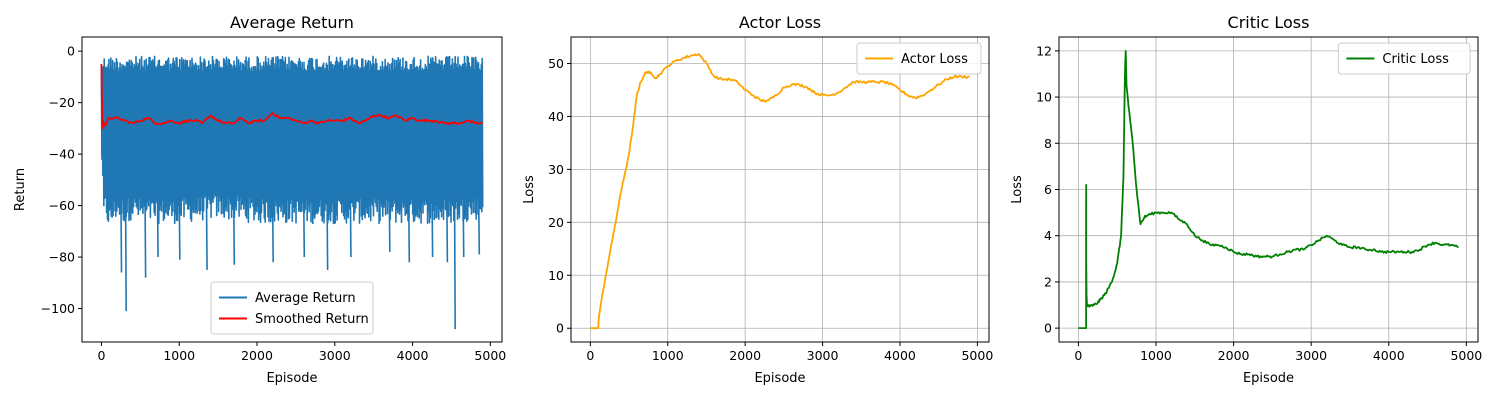 The width and height of the screenshot is (1500, 400). Describe the element at coordinates (20, 189) in the screenshot. I see `y-axis-label: Return` at that location.